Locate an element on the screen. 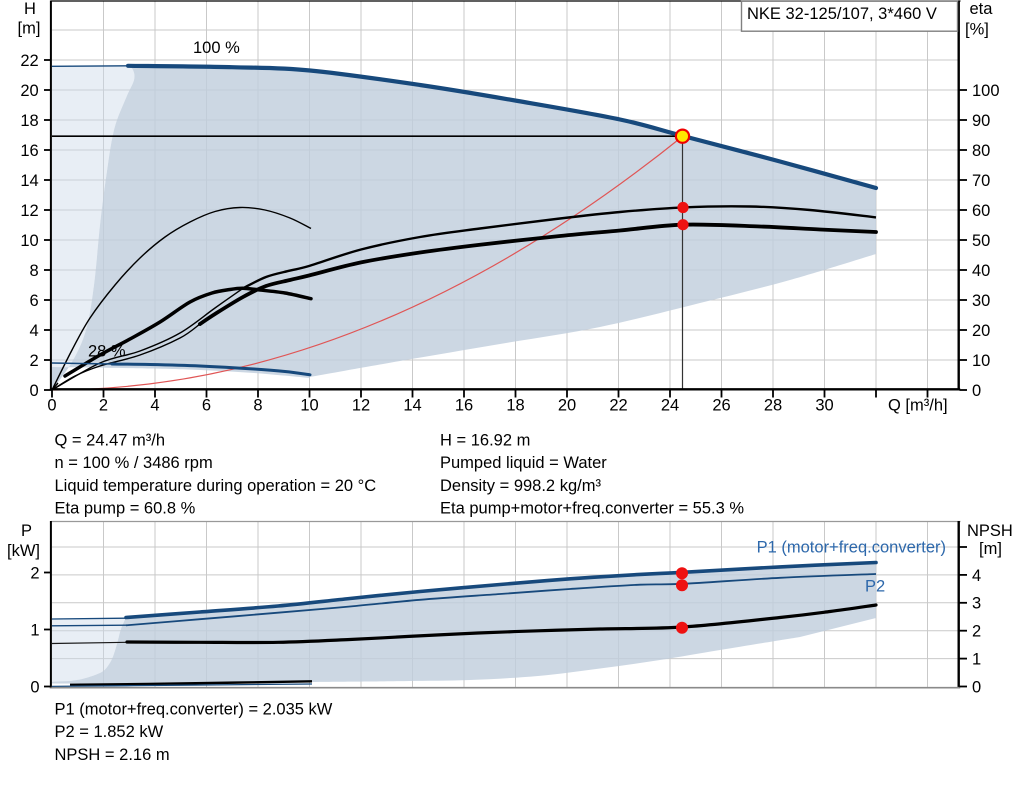 The width and height of the screenshot is (1024, 786). svg-text: NPSH is located at coordinates (990, 531).